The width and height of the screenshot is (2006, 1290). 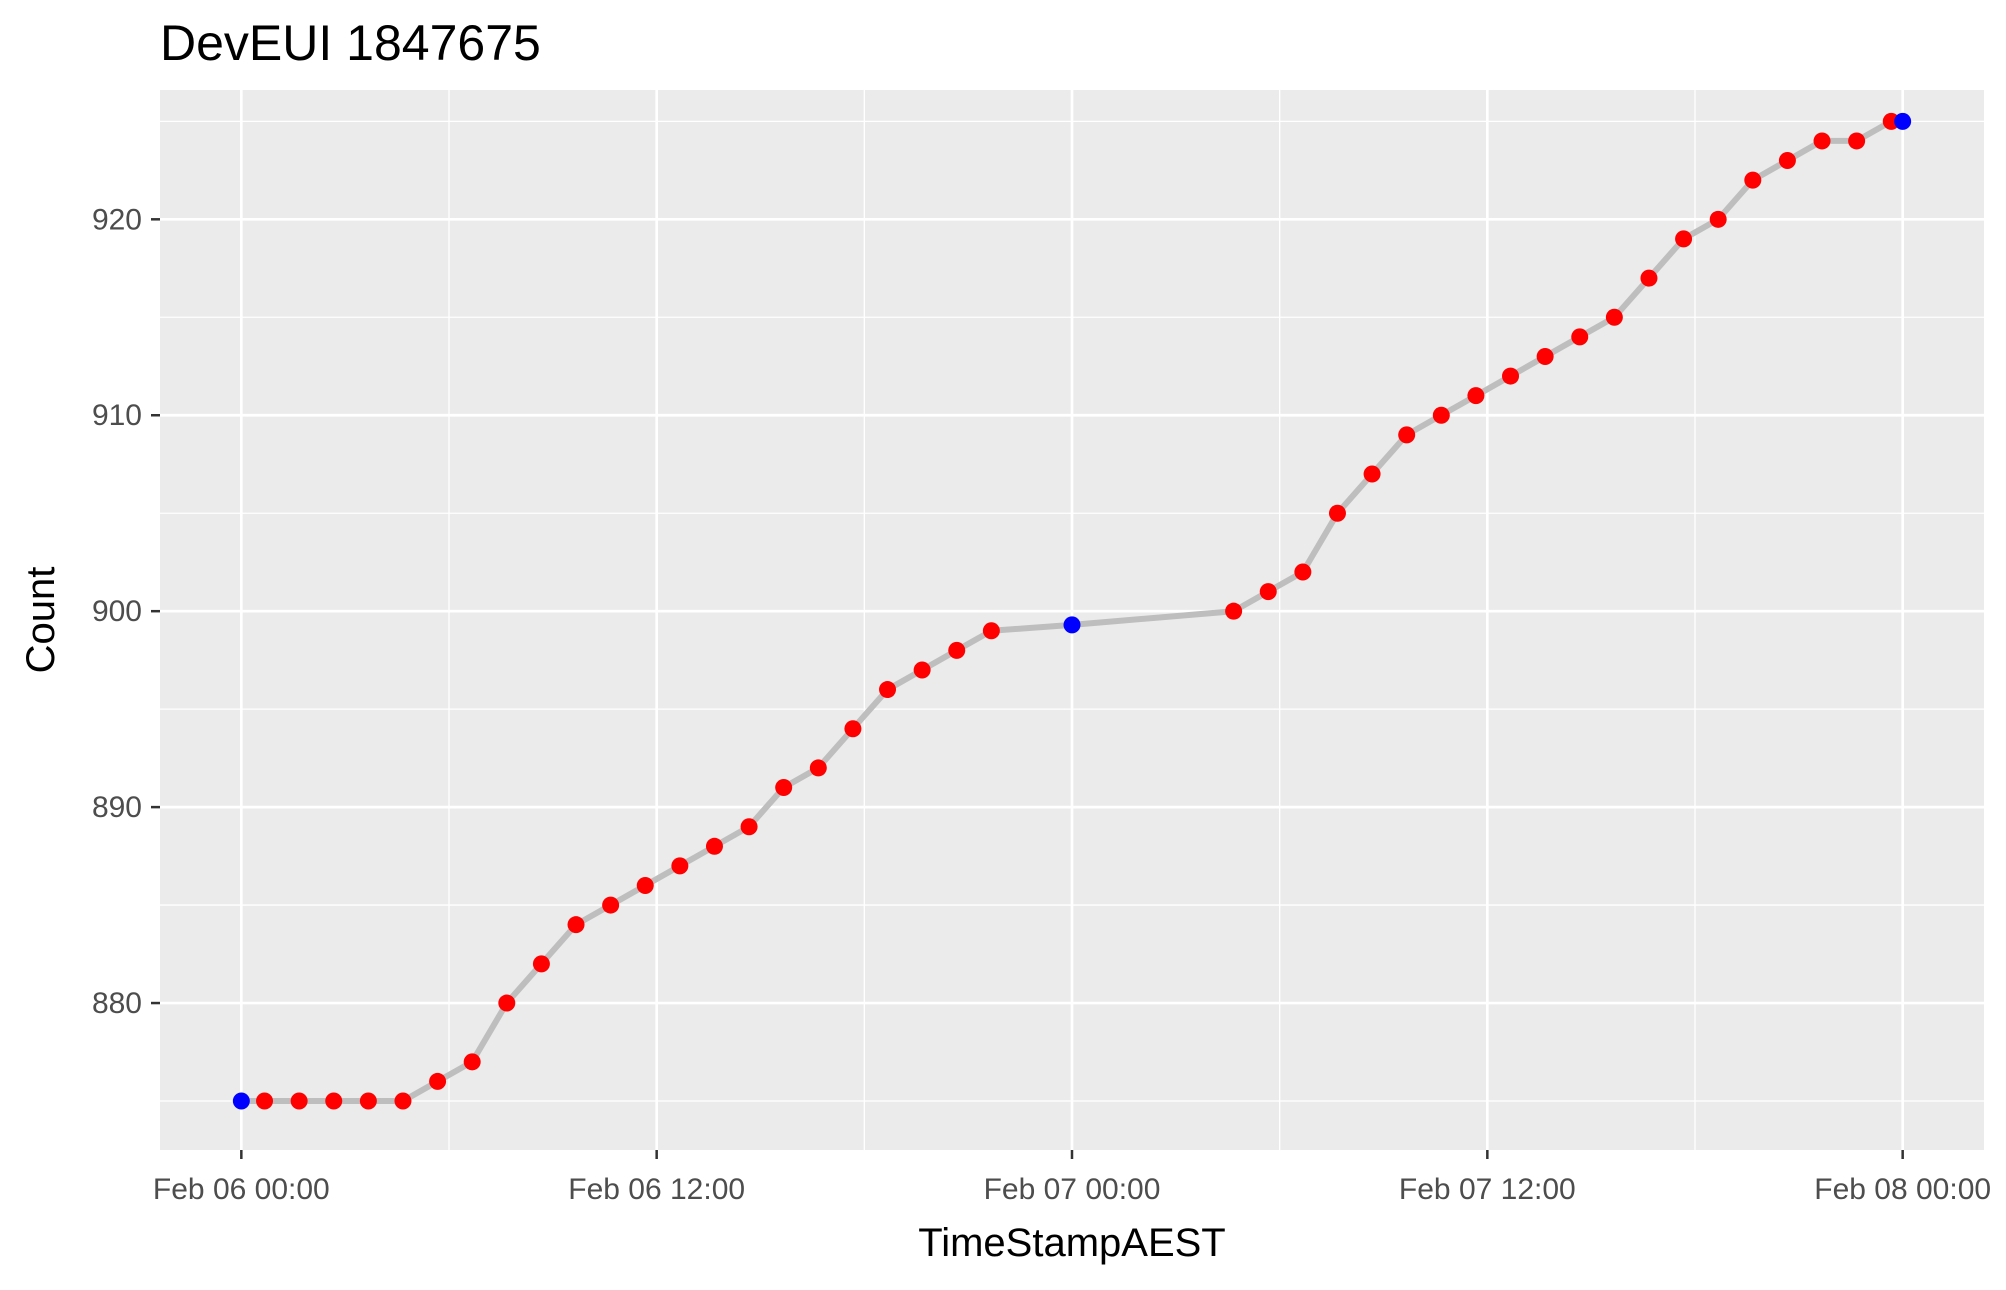 What do you see at coordinates (117, 415) in the screenshot?
I see `y-tick-label: 910` at bounding box center [117, 415].